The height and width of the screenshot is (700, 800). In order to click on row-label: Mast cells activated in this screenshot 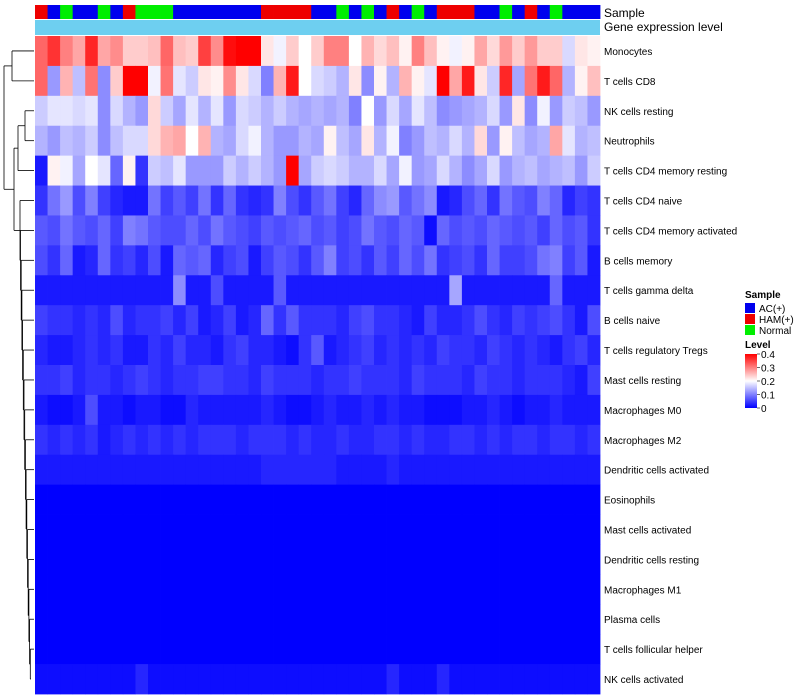, I will do `click(647, 531)`.